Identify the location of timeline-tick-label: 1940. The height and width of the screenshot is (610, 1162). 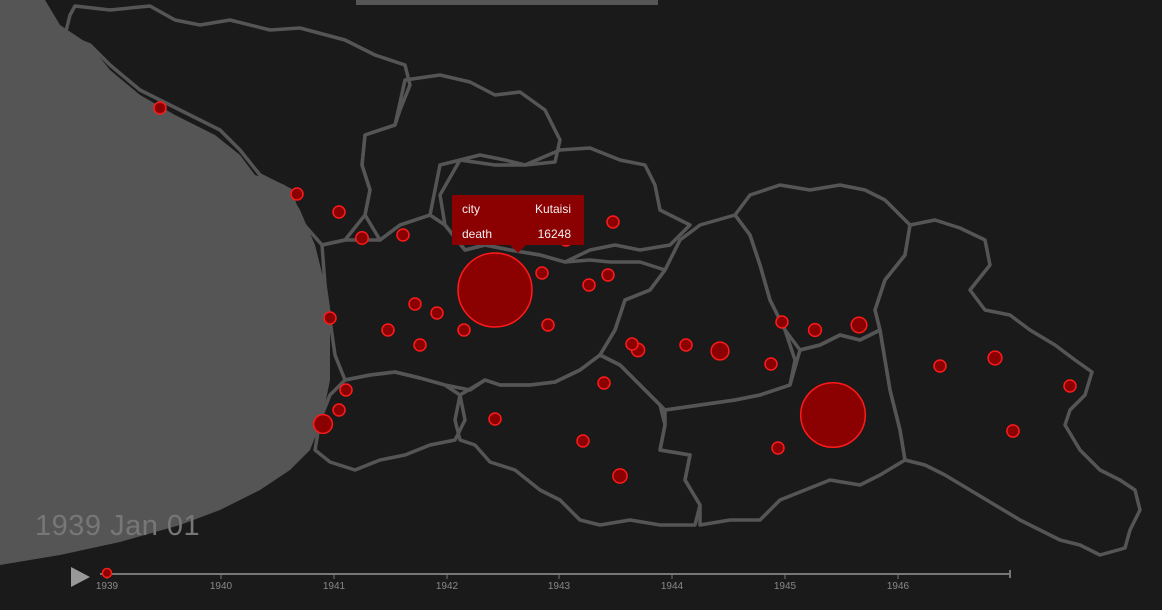
(221, 586).